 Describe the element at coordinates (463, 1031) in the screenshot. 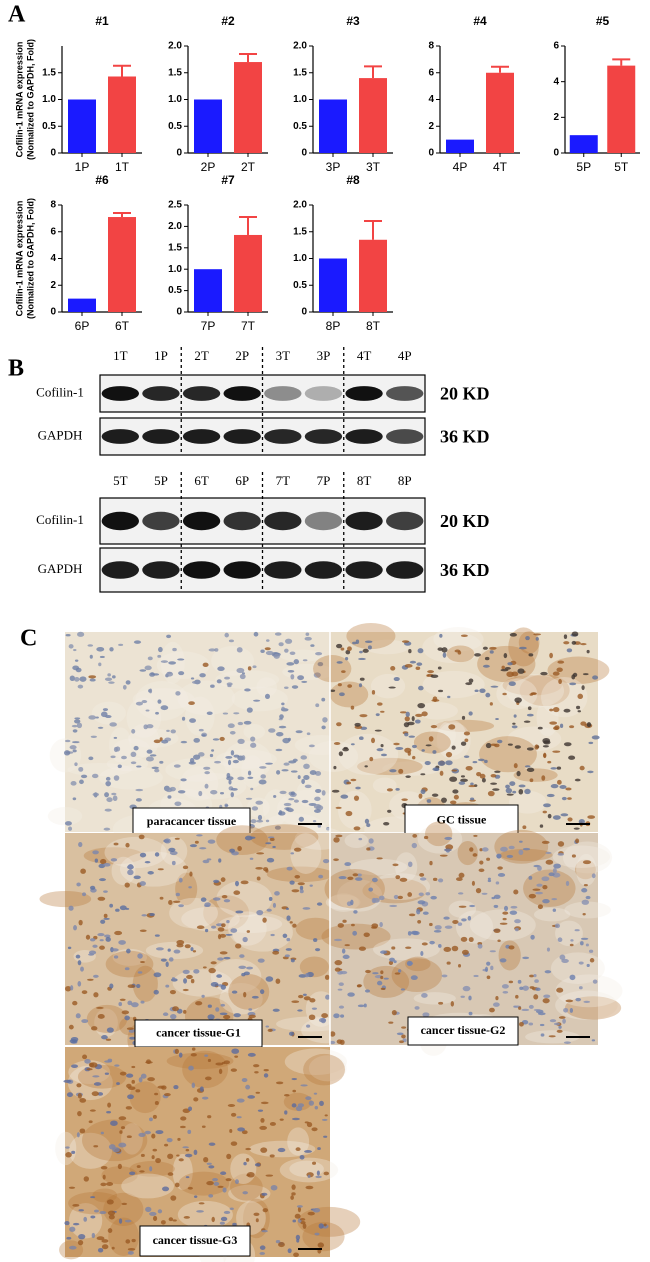

I see `caption-box` at that location.